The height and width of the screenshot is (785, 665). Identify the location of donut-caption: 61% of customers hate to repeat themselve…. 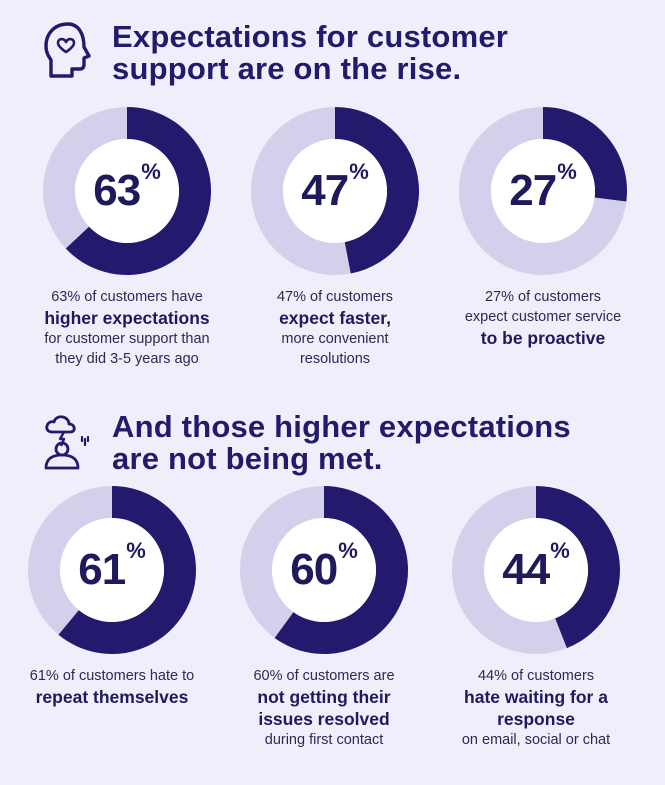
(112, 687).